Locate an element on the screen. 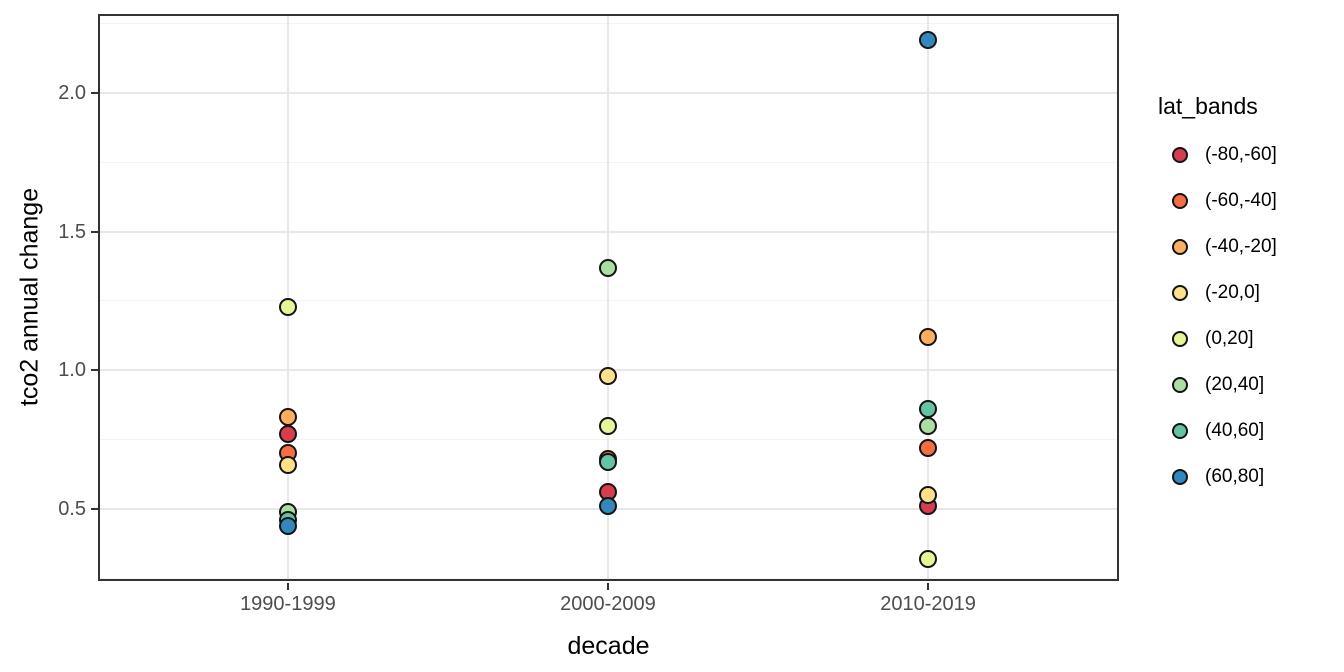 This screenshot has width=1344, height=672. legend-item: (-60,-40] is located at coordinates (1250, 201).